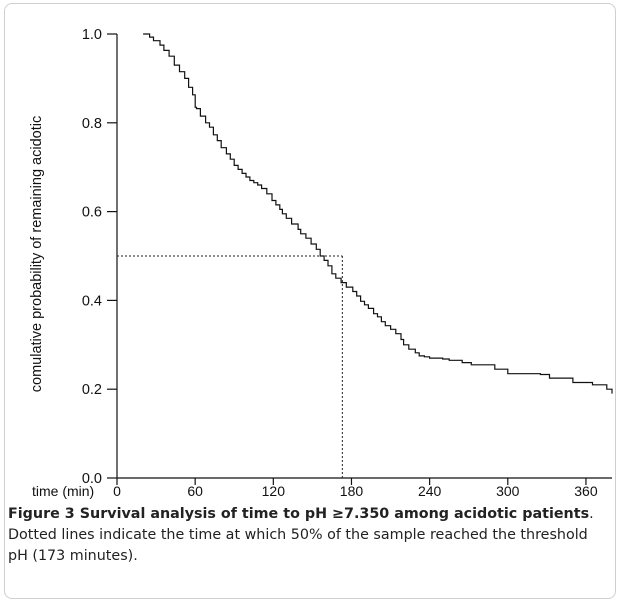  Describe the element at coordinates (63, 491) in the screenshot. I see `x-axis-label: time (min)` at that location.